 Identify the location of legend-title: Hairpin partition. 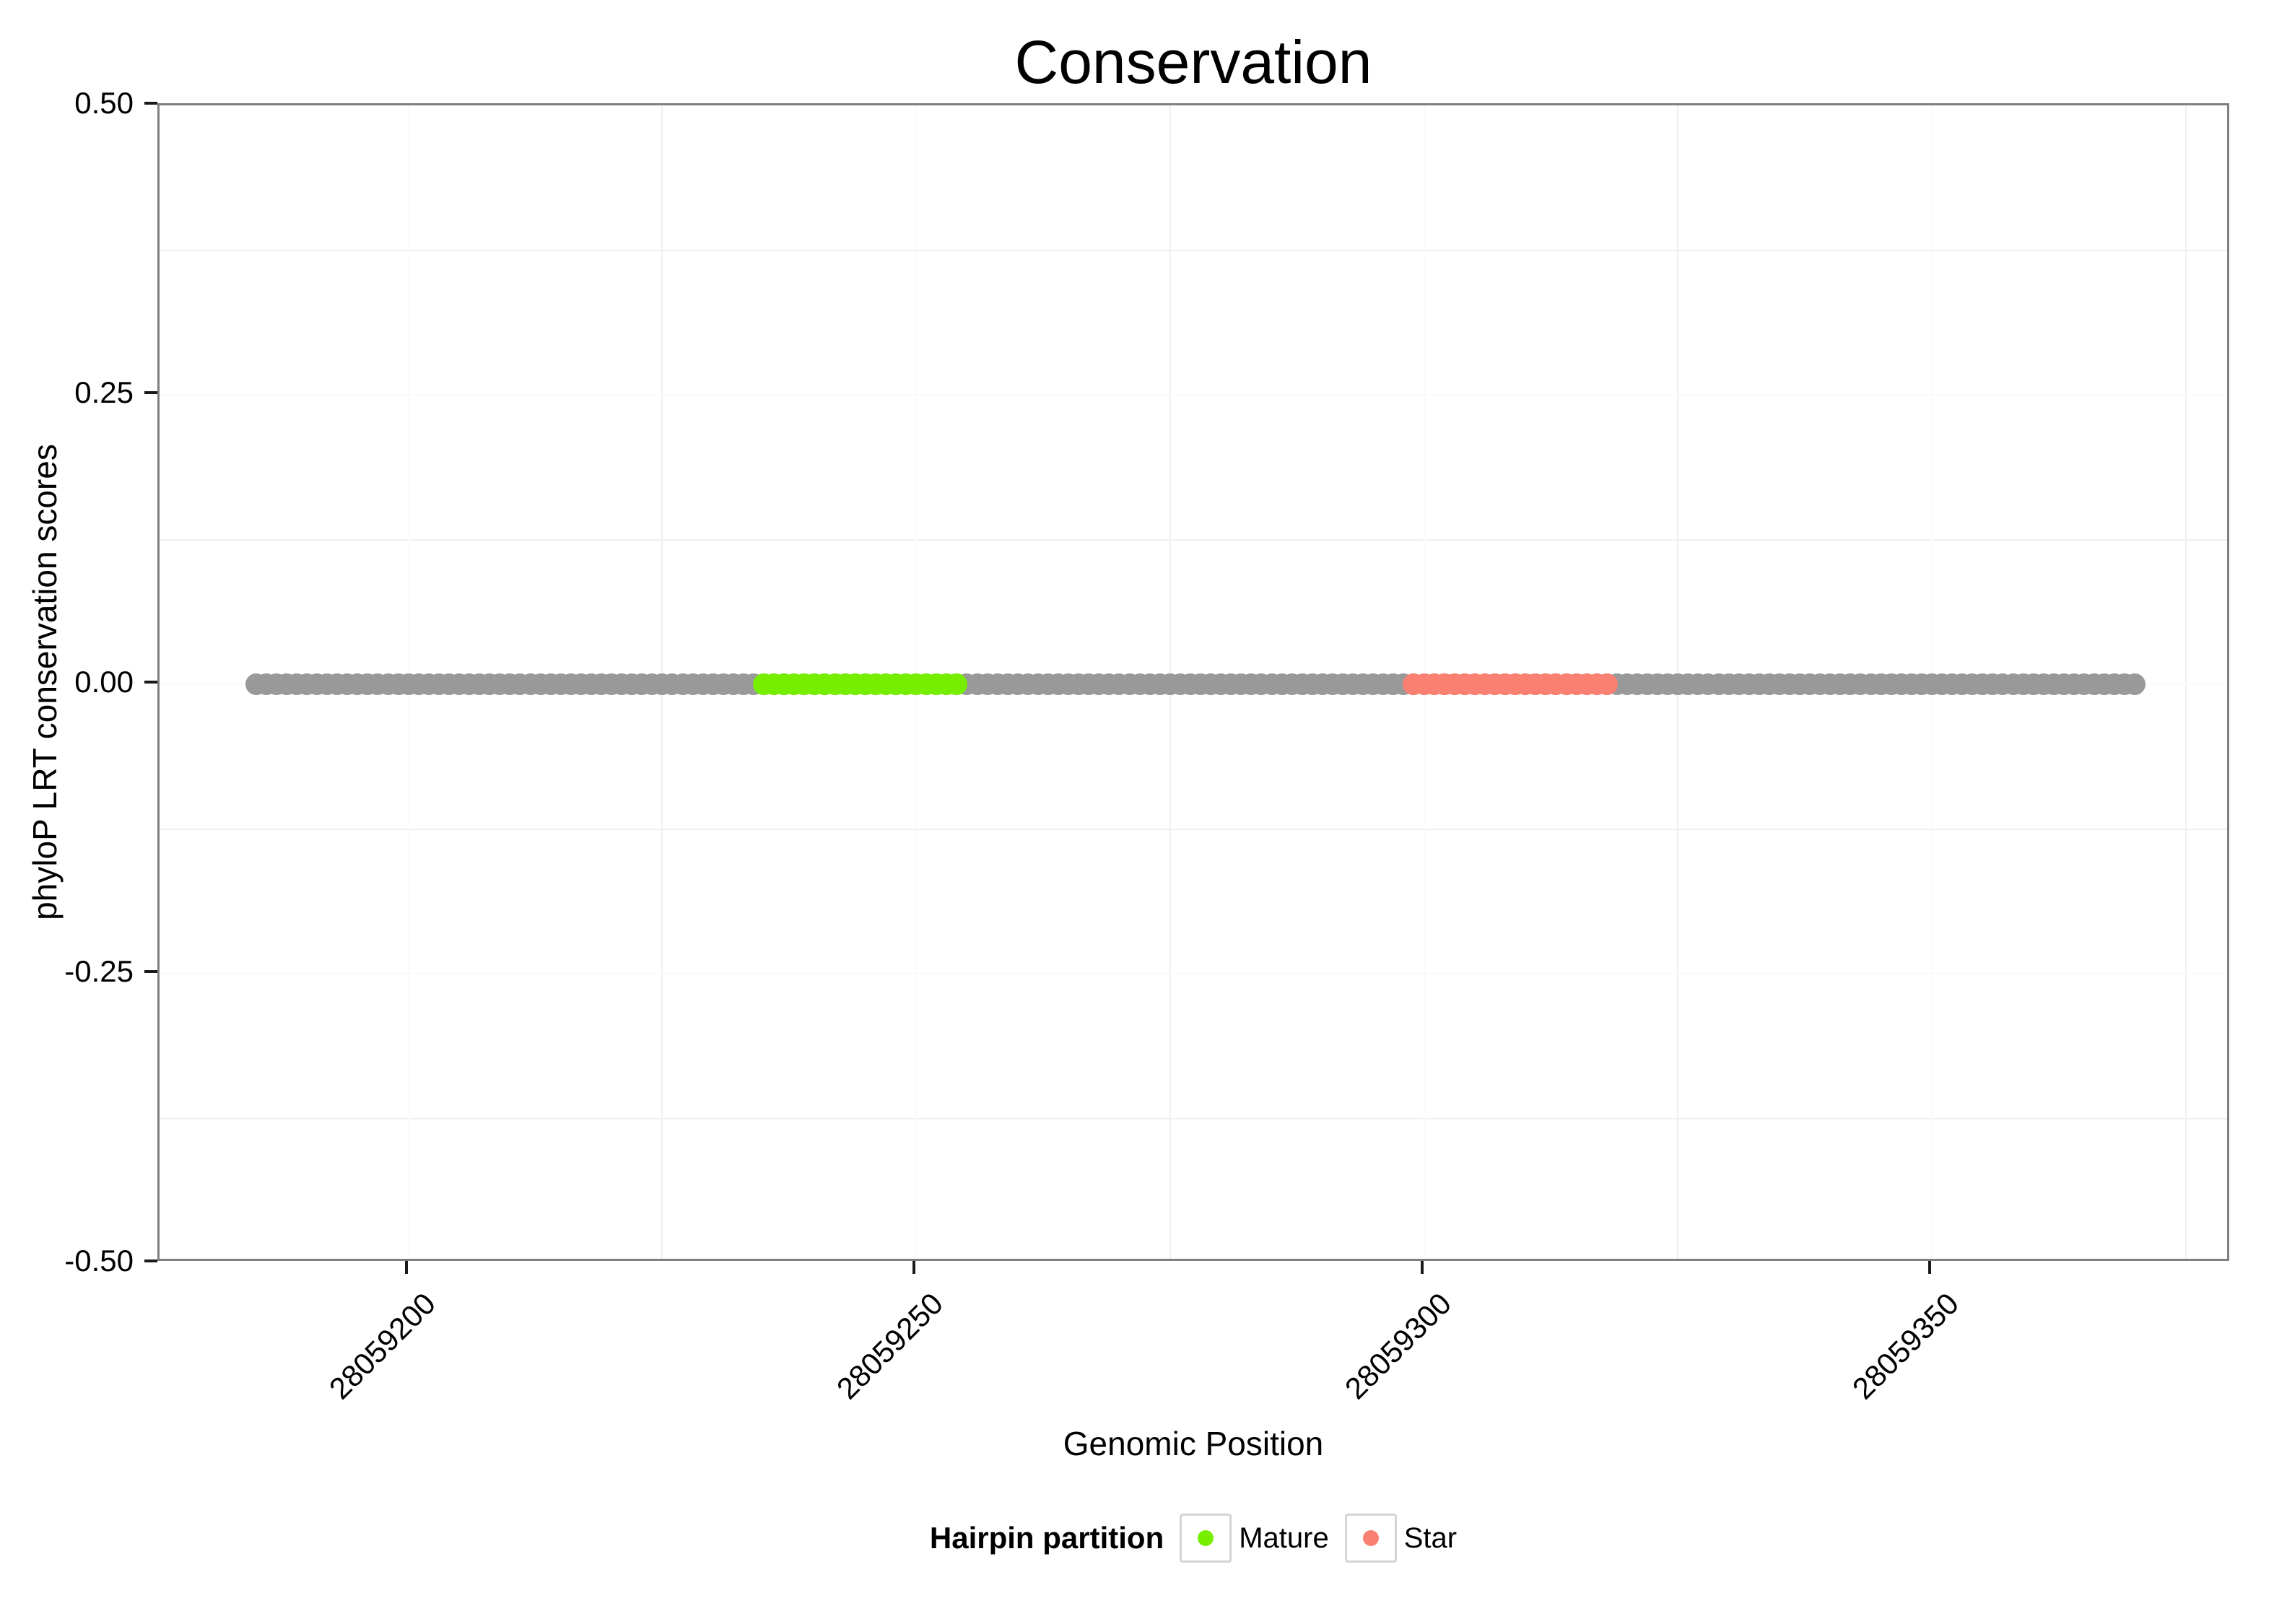
(1046, 1538).